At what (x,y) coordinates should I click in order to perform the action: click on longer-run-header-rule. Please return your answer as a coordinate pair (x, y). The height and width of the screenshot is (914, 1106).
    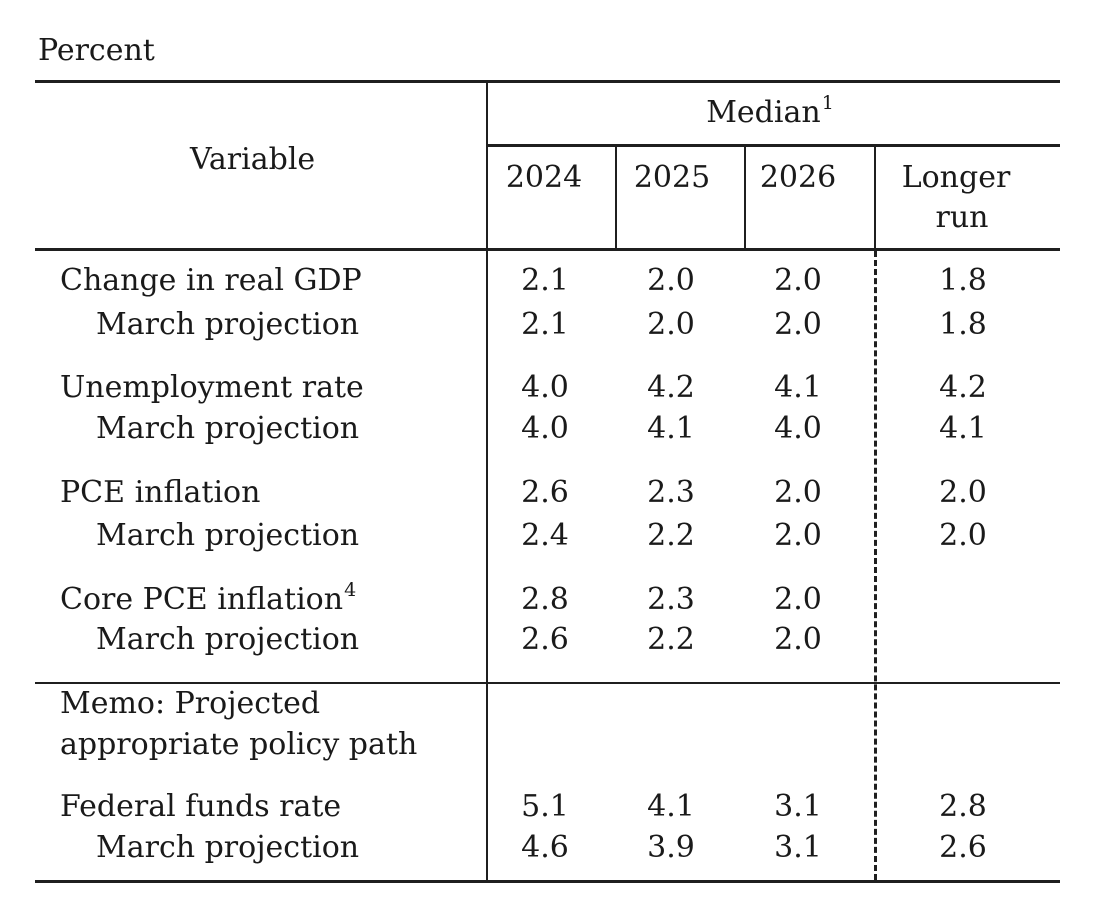
    Looking at the image, I should click on (875, 197).